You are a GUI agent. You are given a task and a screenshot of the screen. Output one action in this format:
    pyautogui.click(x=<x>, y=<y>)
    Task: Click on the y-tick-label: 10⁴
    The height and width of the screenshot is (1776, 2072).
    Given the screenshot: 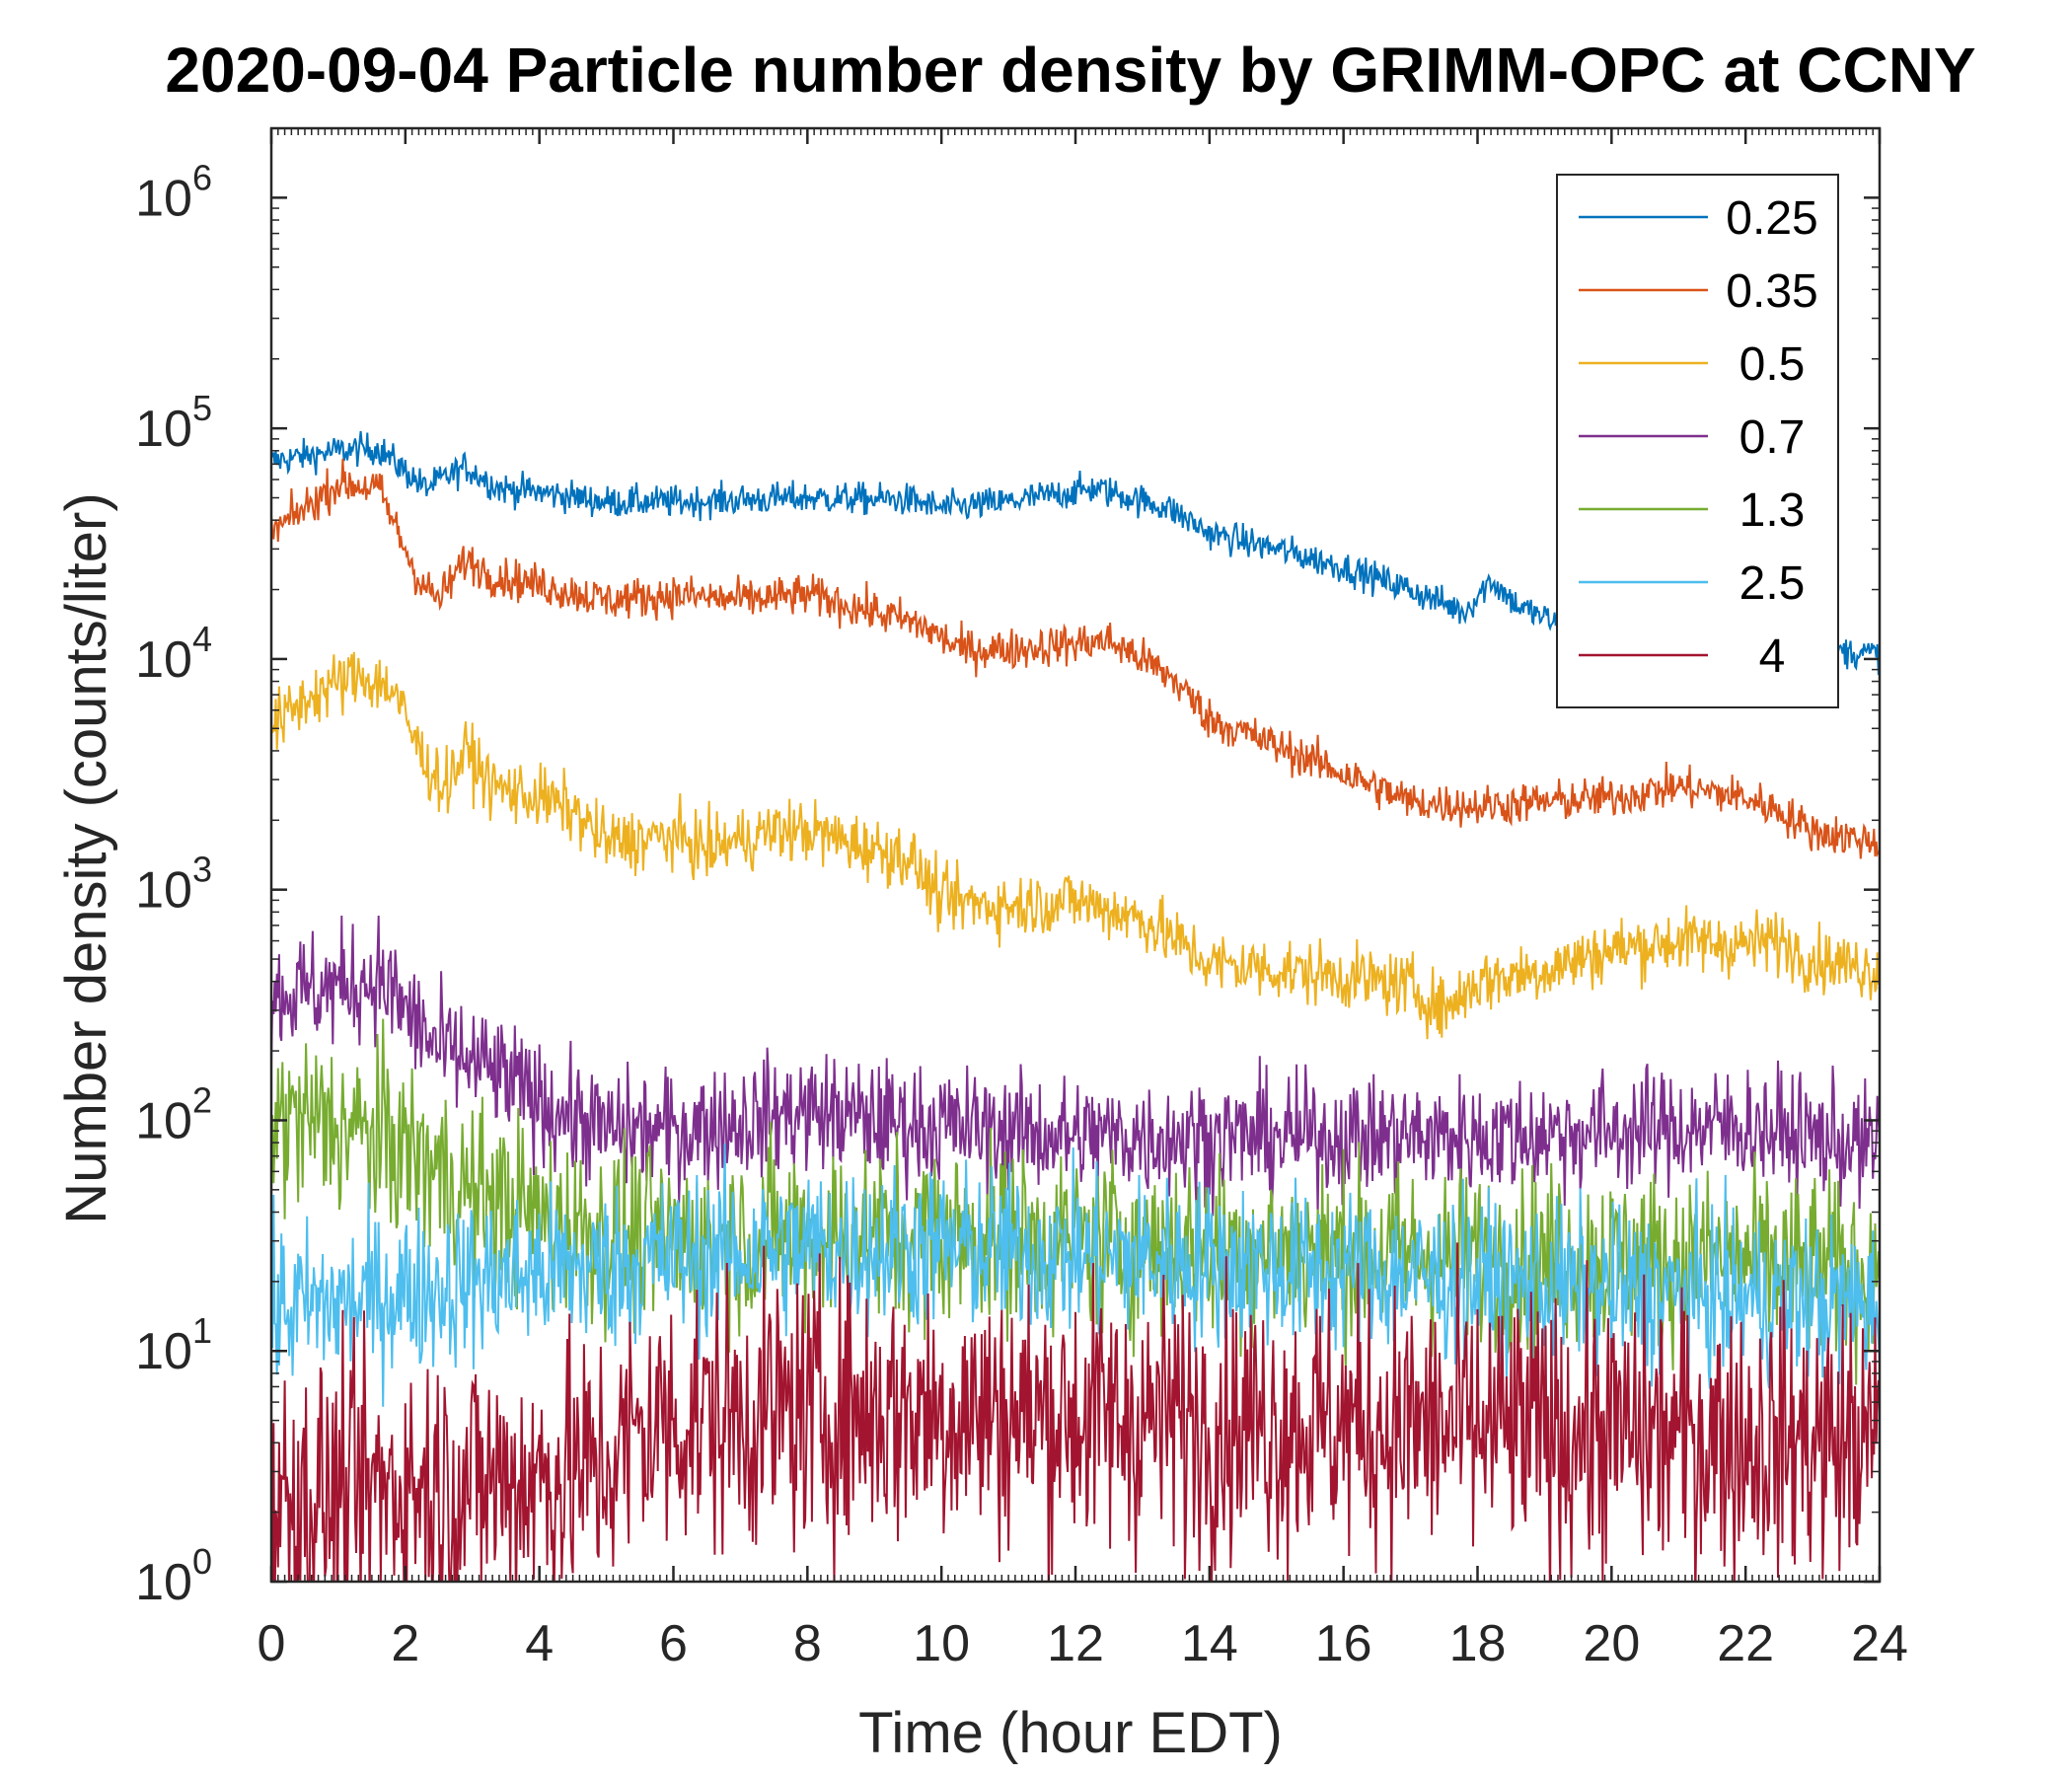 What is the action you would take?
    pyautogui.click(x=174, y=654)
    